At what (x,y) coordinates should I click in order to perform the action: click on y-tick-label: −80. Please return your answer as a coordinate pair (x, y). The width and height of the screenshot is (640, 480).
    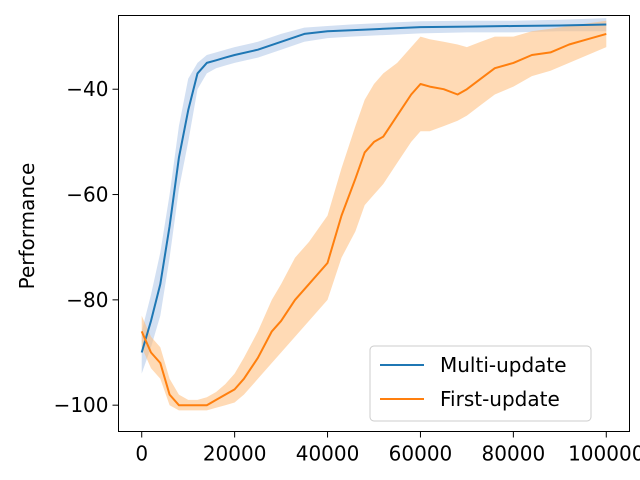
    Looking at the image, I should click on (87, 300).